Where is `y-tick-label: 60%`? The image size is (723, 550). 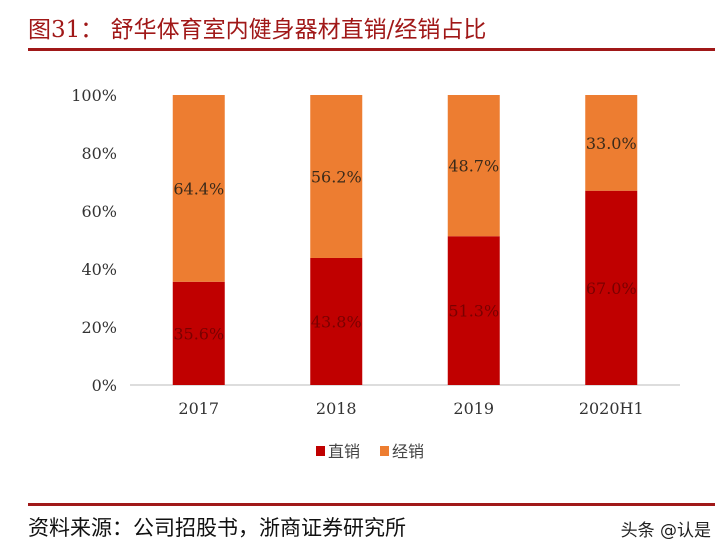
y-tick-label: 60% is located at coordinates (99, 211).